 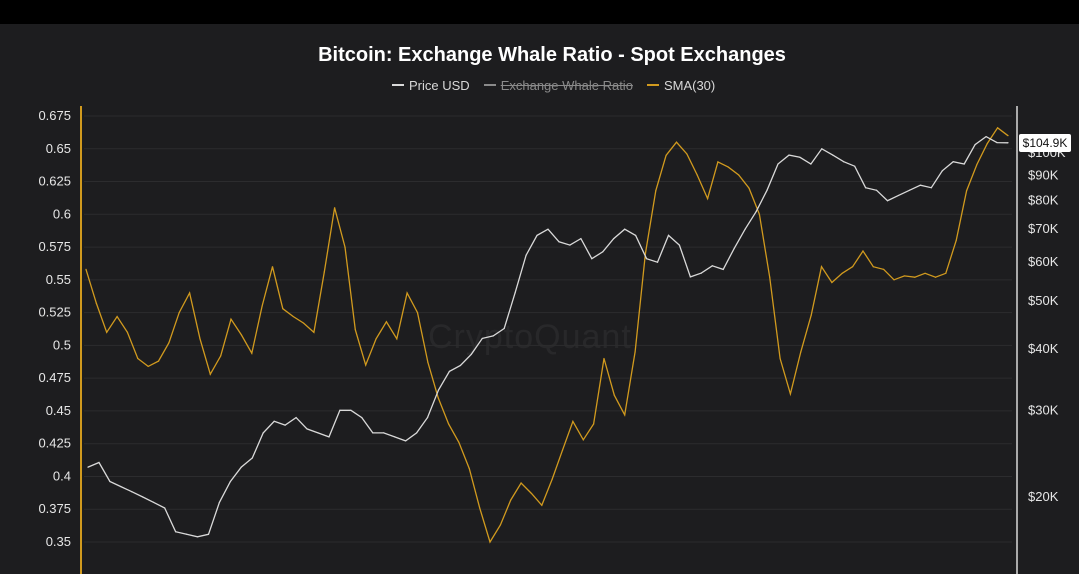 What do you see at coordinates (54, 312) in the screenshot?
I see `left-tick-label: 0.525` at bounding box center [54, 312].